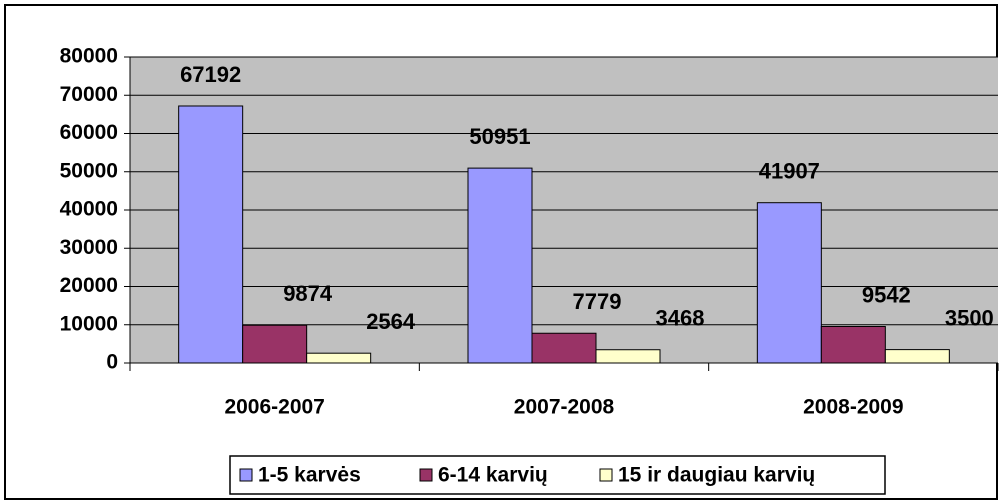 This screenshot has height=502, width=1000. Describe the element at coordinates (89, 132) in the screenshot. I see `y-tick-label: 60000` at that location.